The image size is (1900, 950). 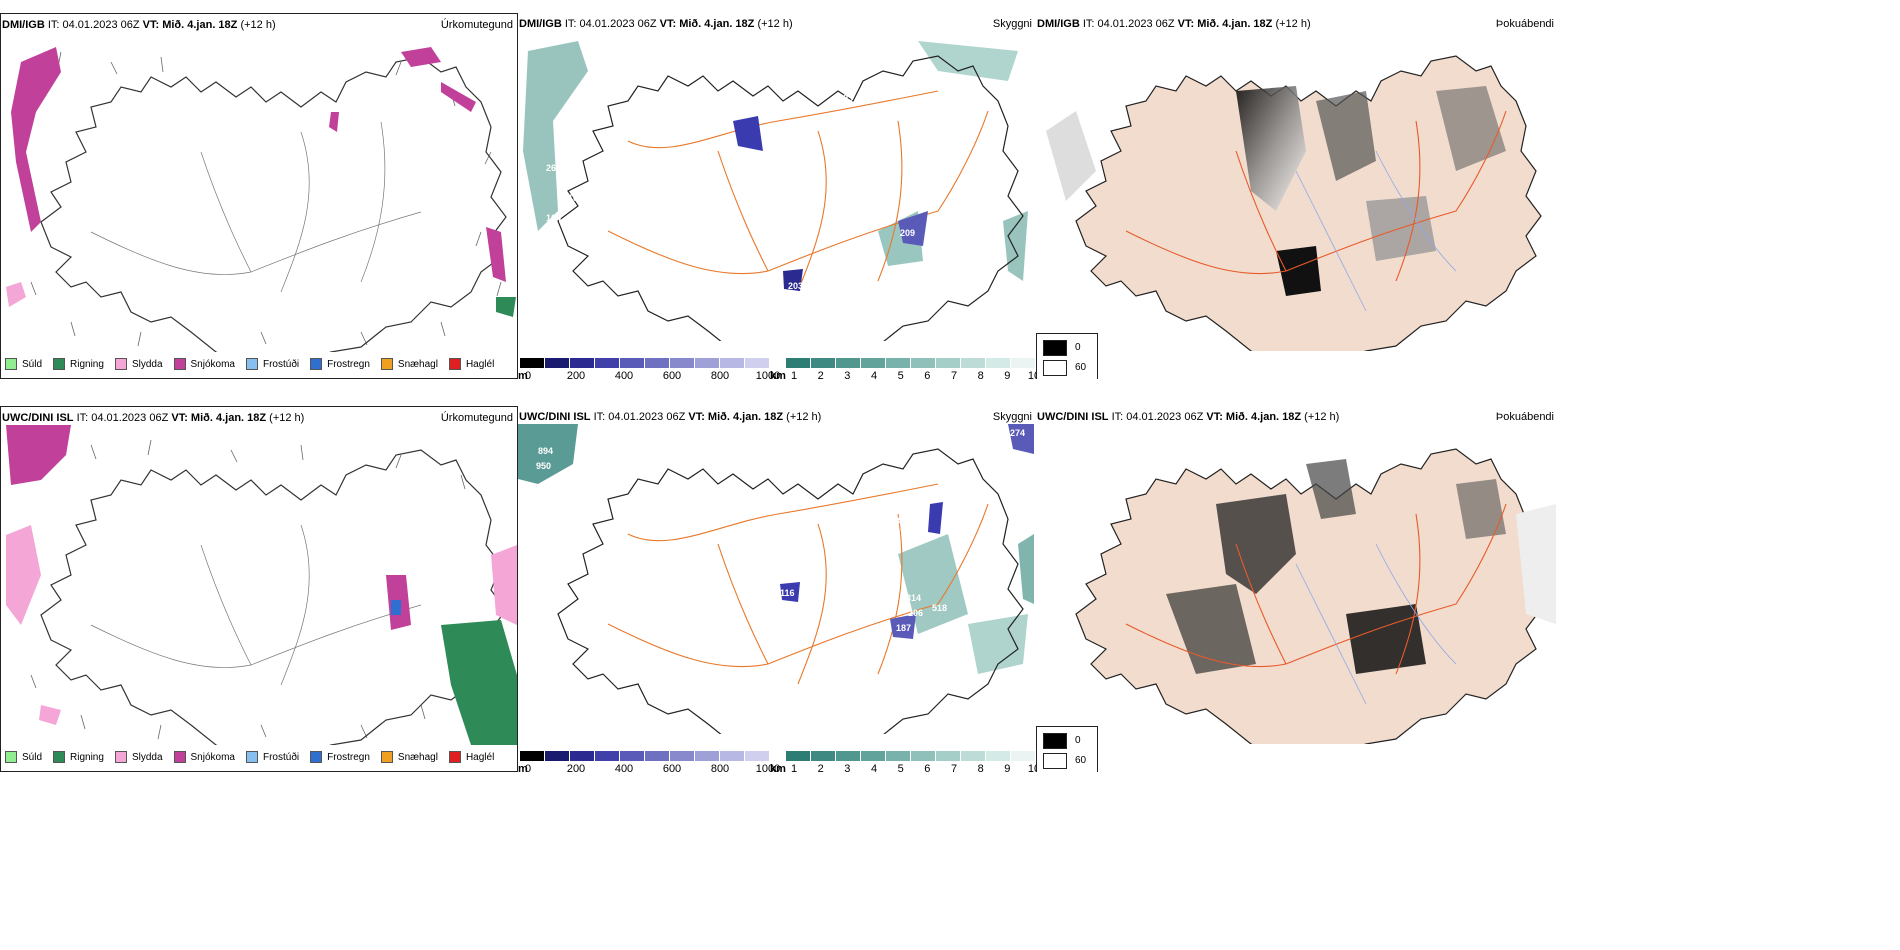 I want to click on precip-map, so click(x=261, y=199).